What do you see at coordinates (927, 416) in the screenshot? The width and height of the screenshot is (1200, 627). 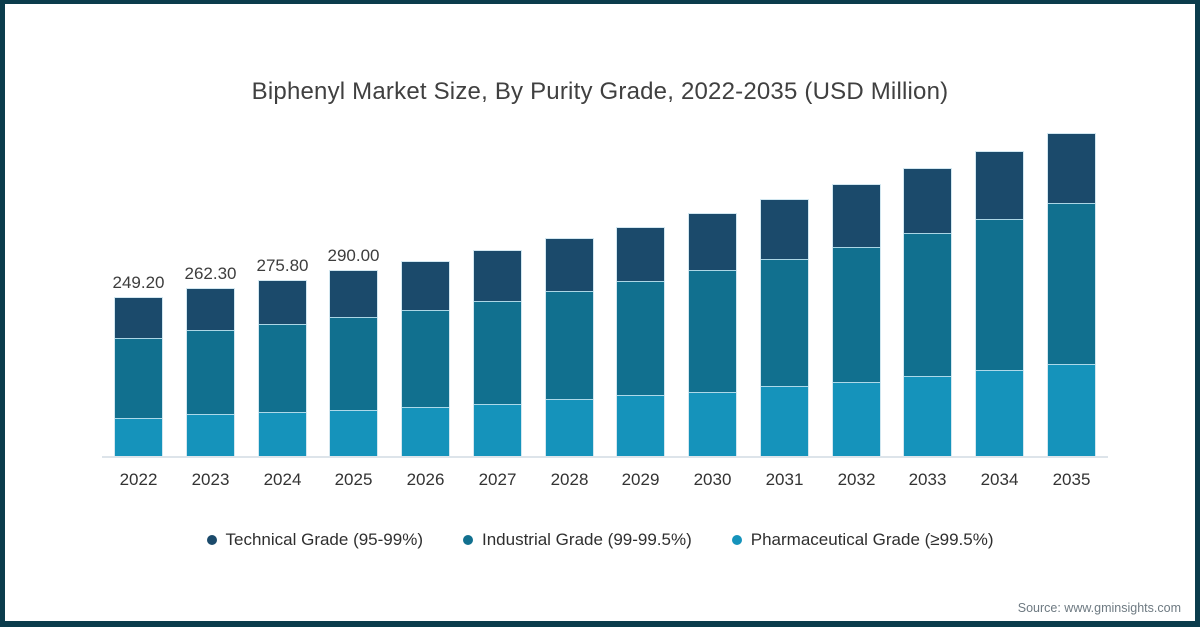 I see `bar-segment-2033-bottom` at bounding box center [927, 416].